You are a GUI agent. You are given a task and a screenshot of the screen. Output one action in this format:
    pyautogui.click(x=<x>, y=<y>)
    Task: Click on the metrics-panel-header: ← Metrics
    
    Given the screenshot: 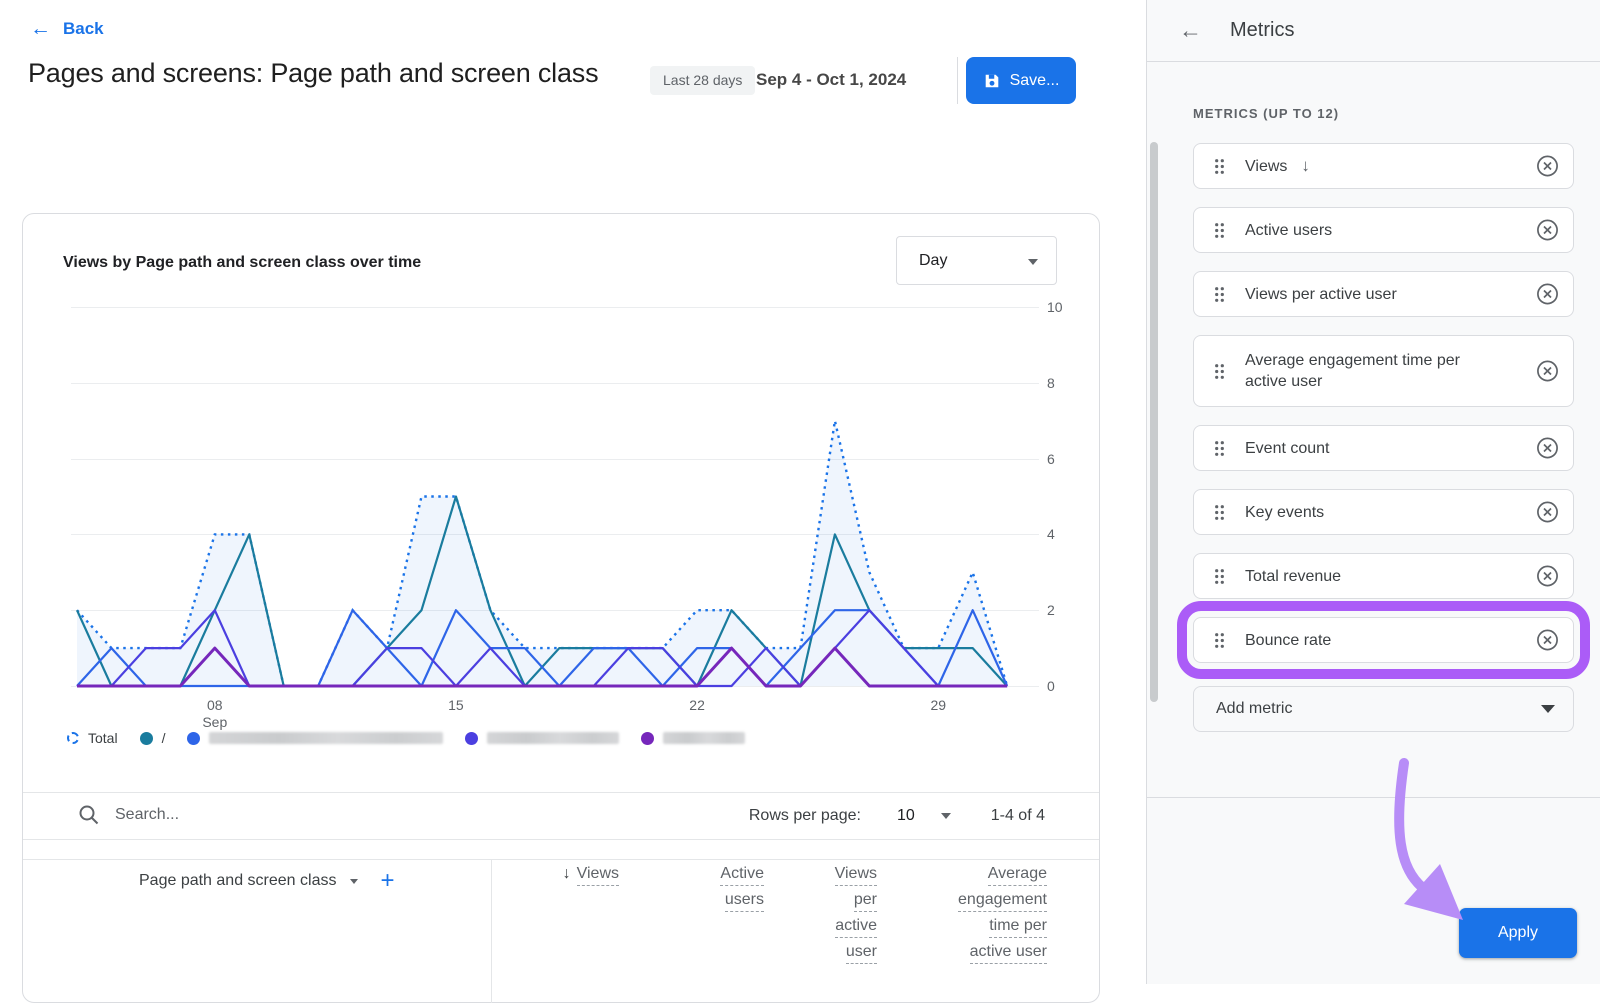 What is the action you would take?
    pyautogui.click(x=1373, y=31)
    